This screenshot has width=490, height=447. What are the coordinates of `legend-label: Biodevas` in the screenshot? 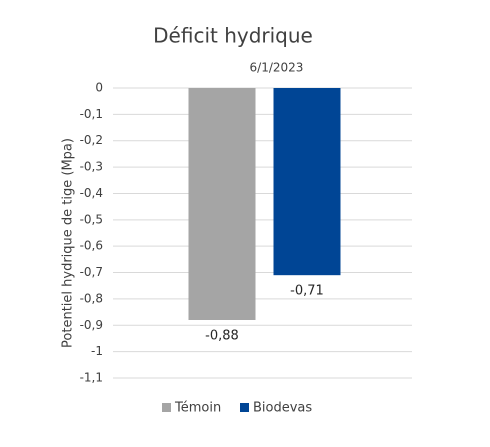 It's located at (282, 408).